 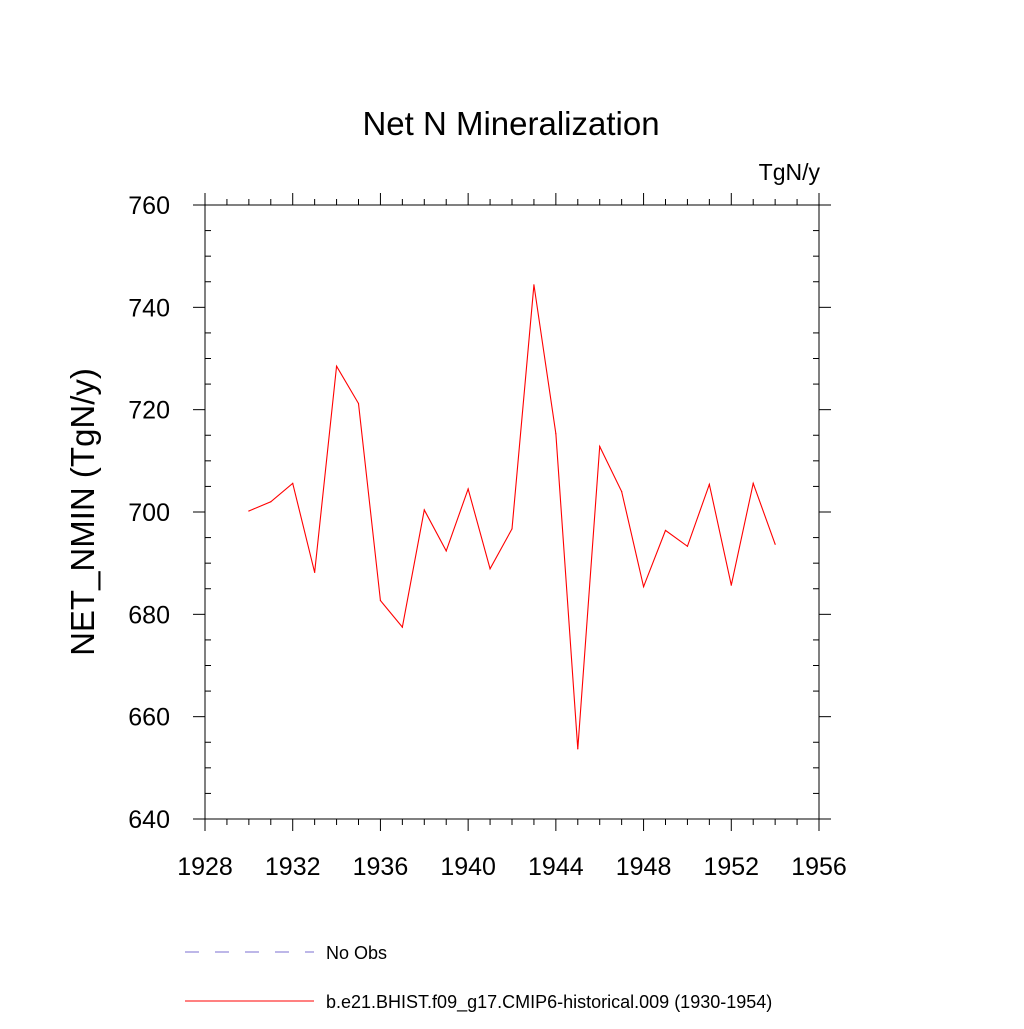 What do you see at coordinates (149, 206) in the screenshot?
I see `y-tick-label: 760` at bounding box center [149, 206].